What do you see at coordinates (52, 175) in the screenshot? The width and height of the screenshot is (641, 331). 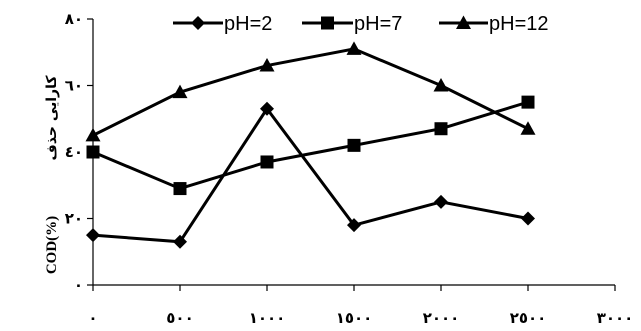 I see `y-axis-title: COD(%) کارایی حذف` at bounding box center [52, 175].